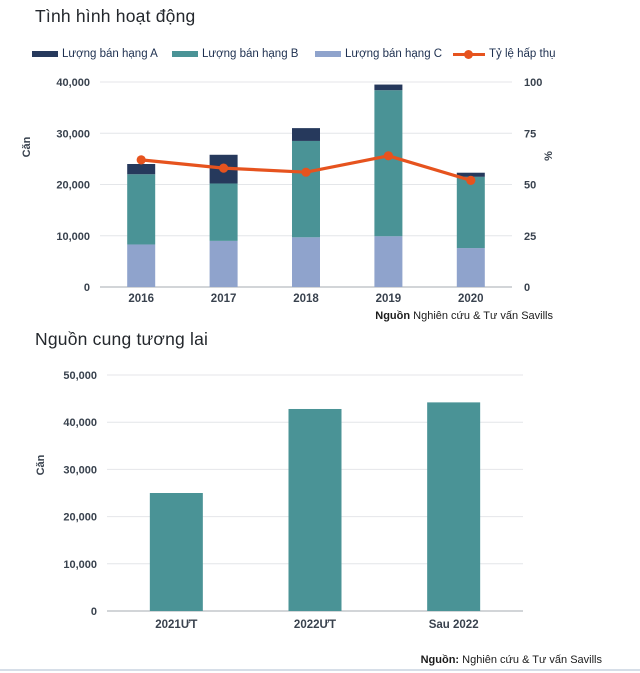 This screenshot has height=673, width=640. Describe the element at coordinates (530, 186) in the screenshot. I see `y2-axis-tick: 50` at that location.